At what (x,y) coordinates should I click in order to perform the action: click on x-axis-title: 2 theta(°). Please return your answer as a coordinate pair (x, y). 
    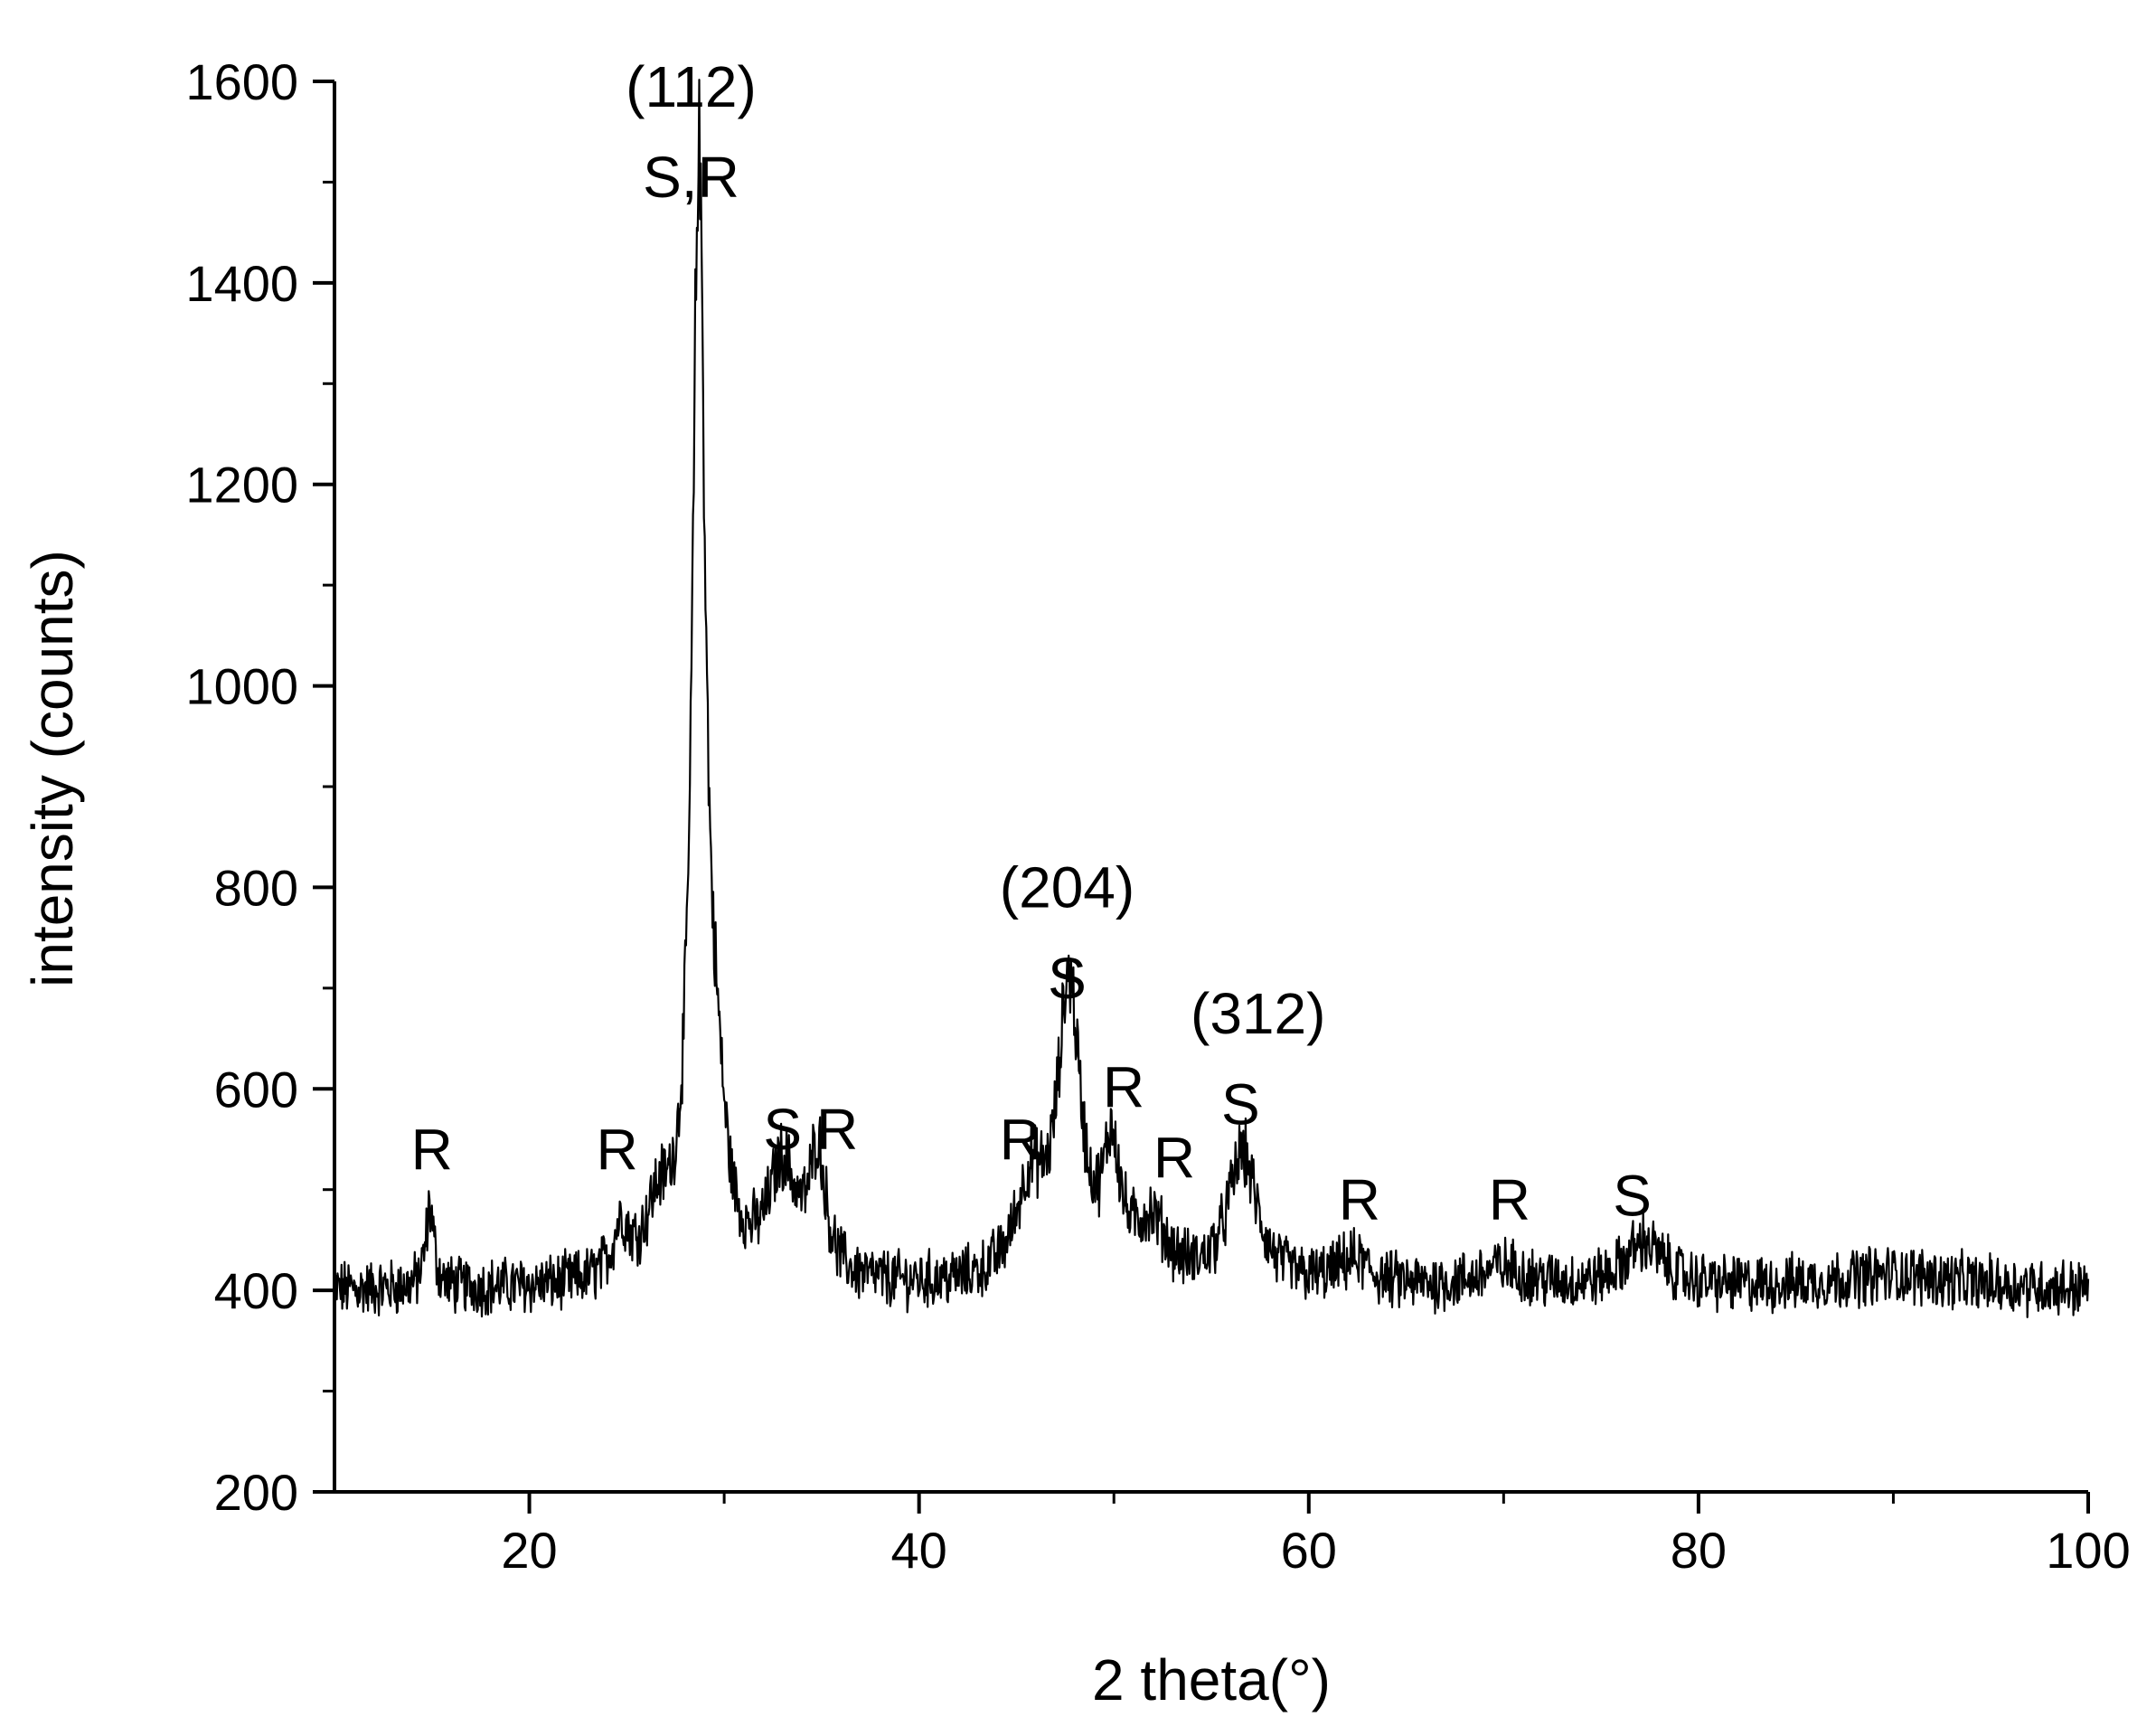
    Looking at the image, I should click on (1211, 1680).